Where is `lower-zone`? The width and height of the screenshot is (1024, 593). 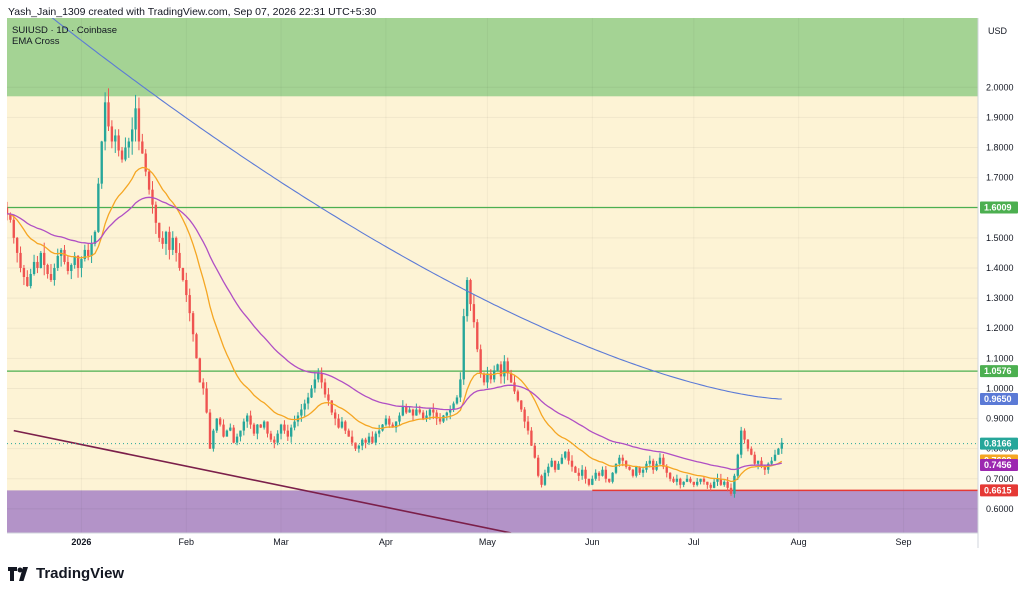 lower-zone is located at coordinates (492, 511).